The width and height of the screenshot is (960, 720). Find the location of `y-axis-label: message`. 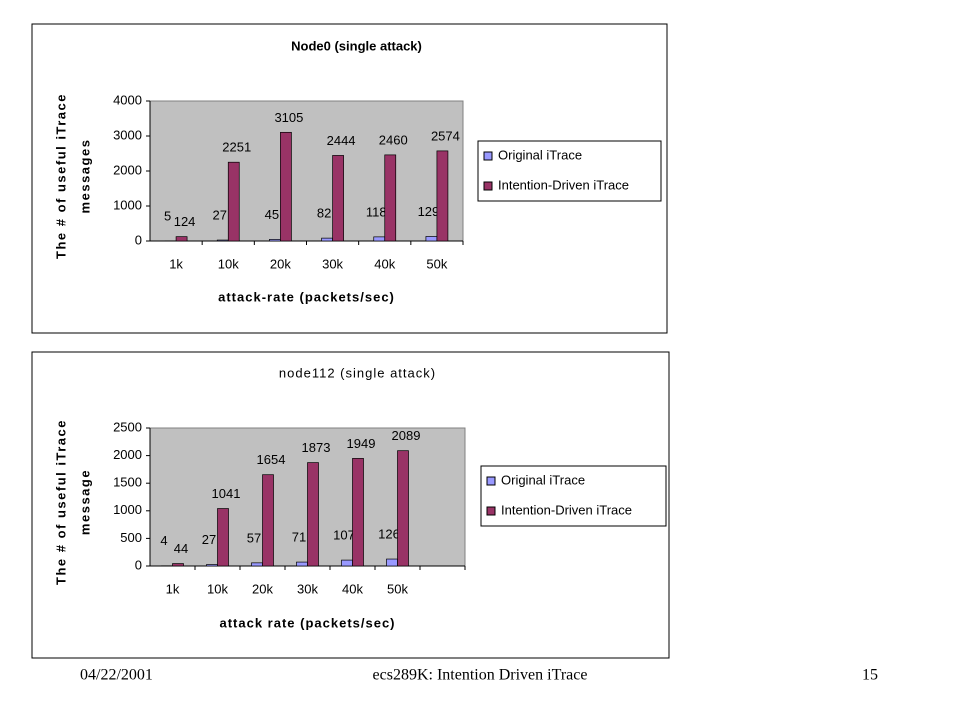

y-axis-label: message is located at coordinates (84, 502).